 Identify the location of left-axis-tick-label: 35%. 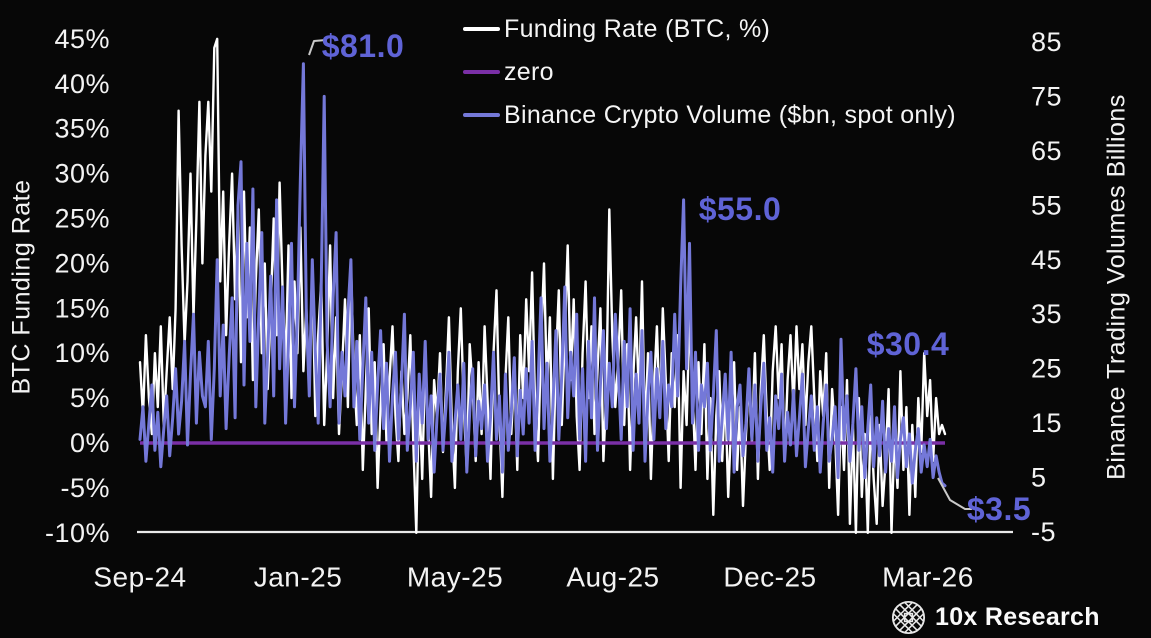
(82, 129).